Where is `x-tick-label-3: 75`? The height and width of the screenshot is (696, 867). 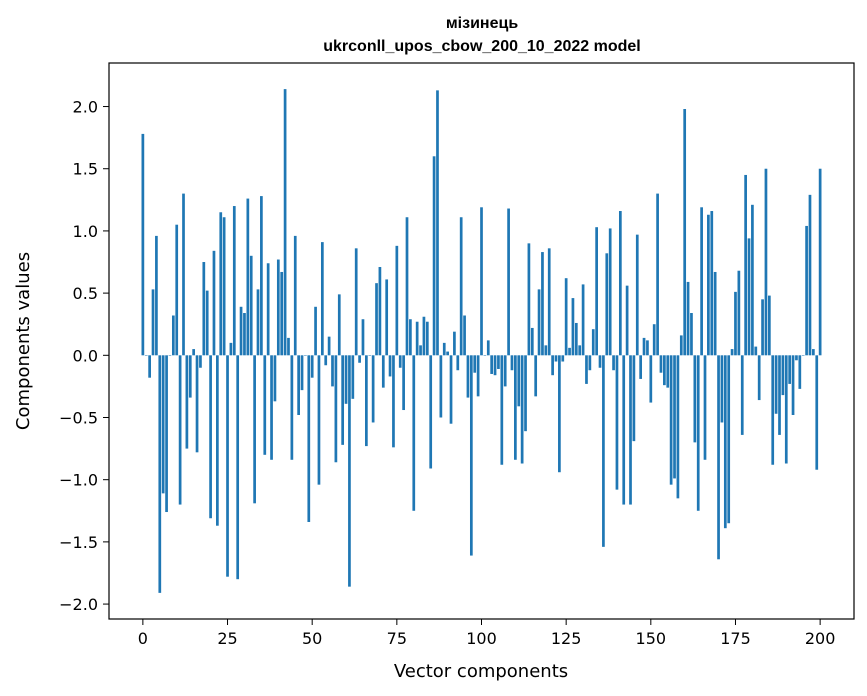
x-tick-label-3: 75 is located at coordinates (397, 638).